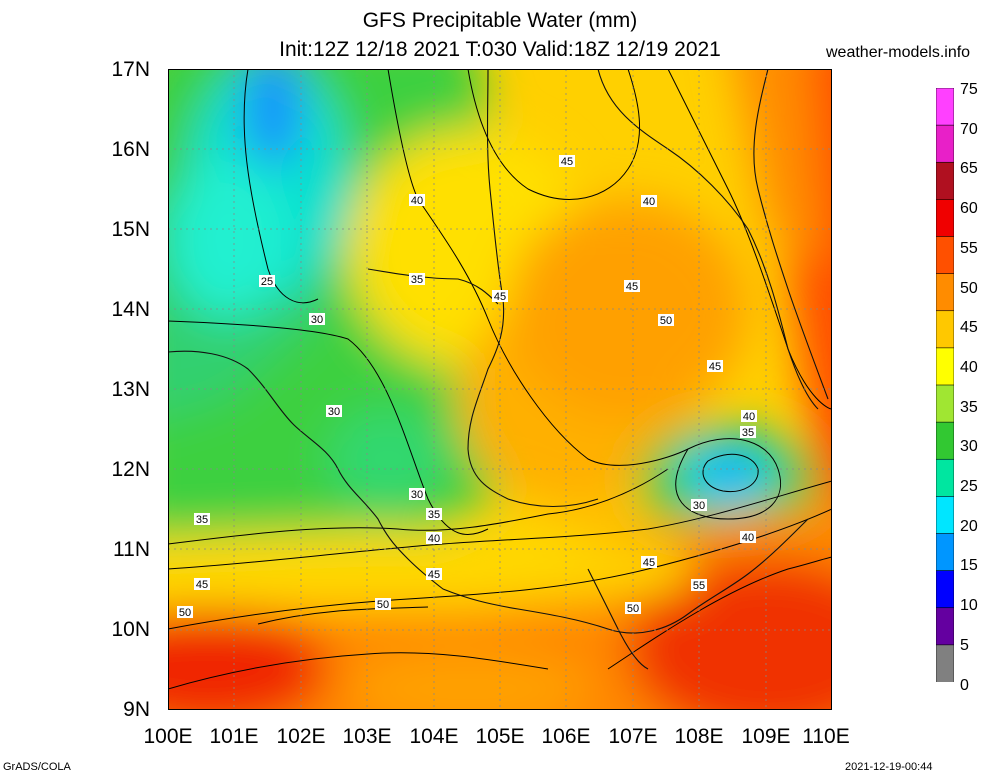  I want to click on colorbar-label: 60, so click(969, 209).